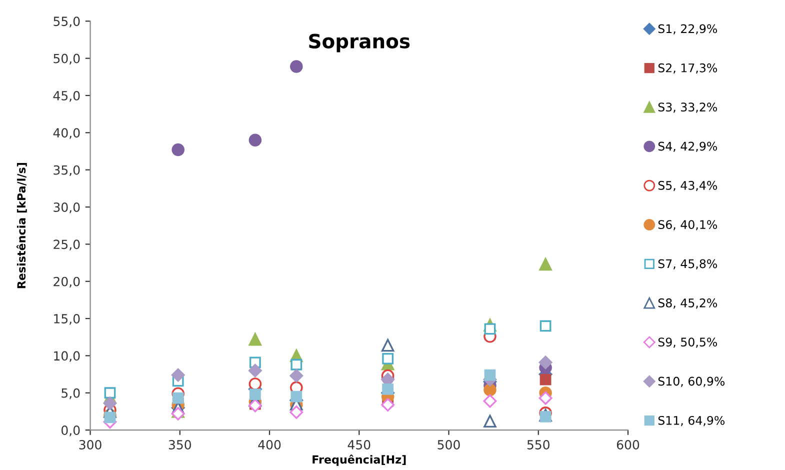 Image resolution: width=785 pixels, height=470 pixels. What do you see at coordinates (66, 96) in the screenshot?
I see `y-tick-label: 45,0` at bounding box center [66, 96].